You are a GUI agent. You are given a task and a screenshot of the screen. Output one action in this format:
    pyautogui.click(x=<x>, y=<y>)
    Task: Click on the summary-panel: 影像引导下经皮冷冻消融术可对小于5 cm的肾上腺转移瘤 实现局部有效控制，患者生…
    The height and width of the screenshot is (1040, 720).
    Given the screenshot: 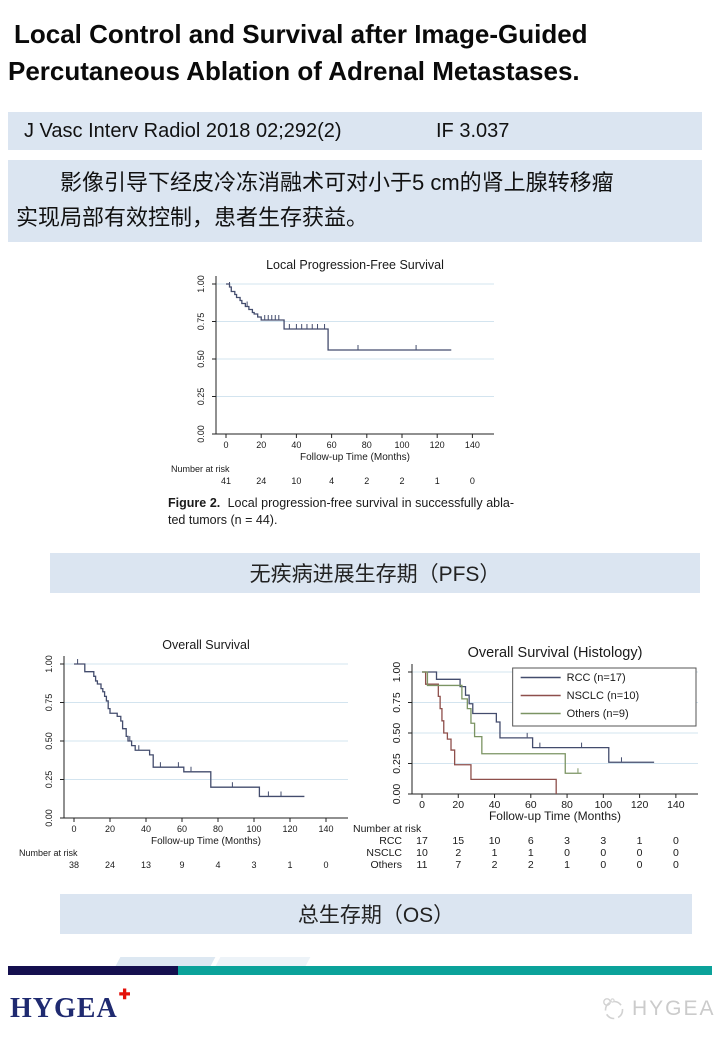 What is the action you would take?
    pyautogui.click(x=355, y=201)
    